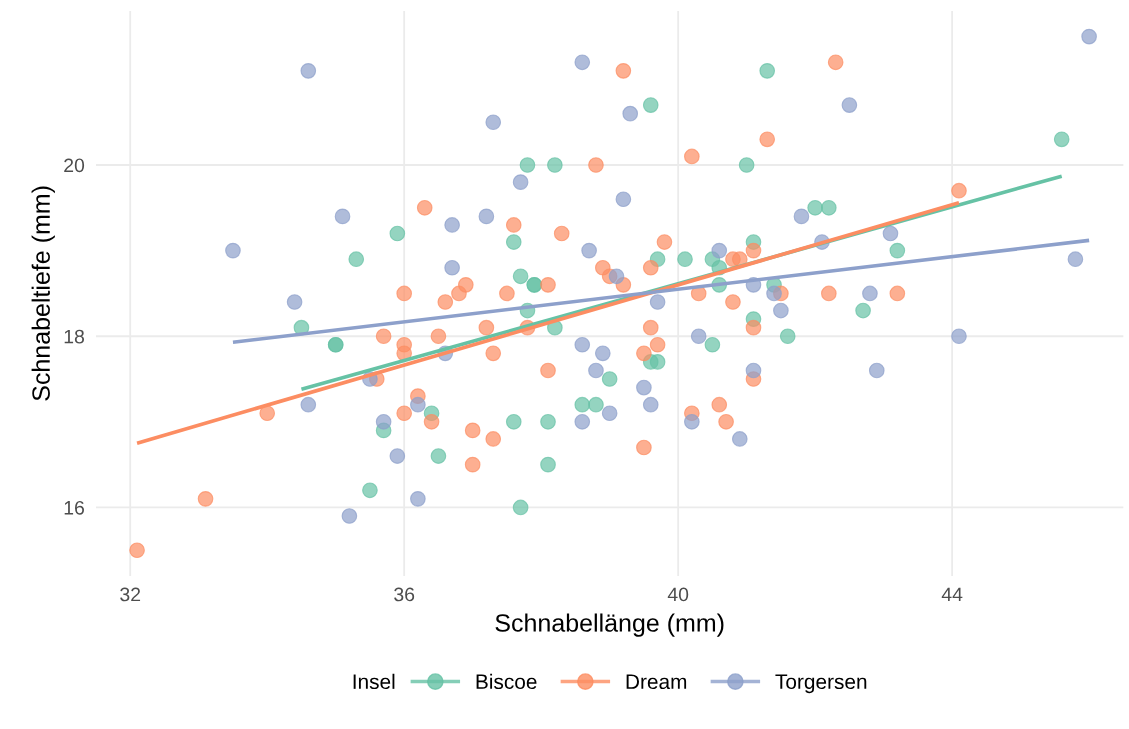  What do you see at coordinates (74, 507) in the screenshot?
I see `y-tick-label: 16` at bounding box center [74, 507].